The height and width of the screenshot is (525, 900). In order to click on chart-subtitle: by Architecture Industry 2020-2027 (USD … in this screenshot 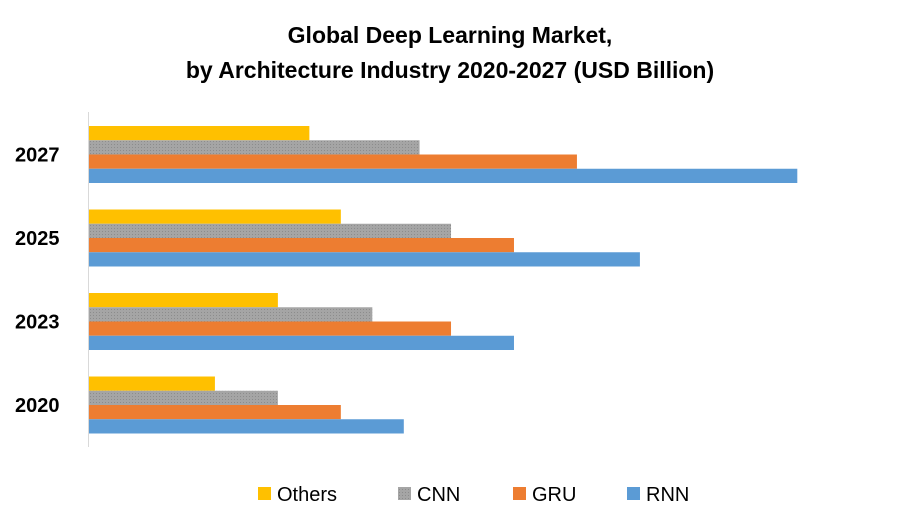, I will do `click(450, 70)`.